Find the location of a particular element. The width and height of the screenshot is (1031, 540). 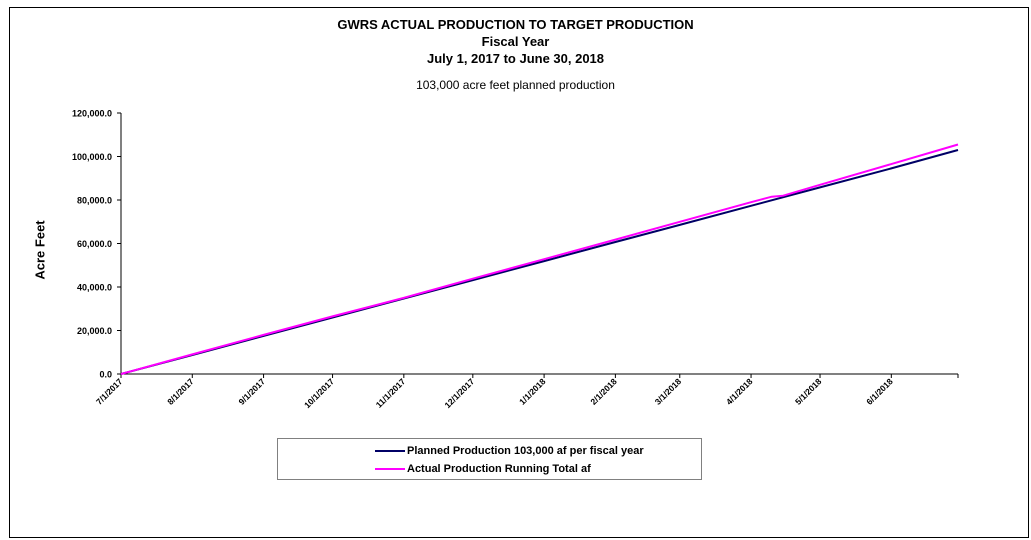

x-tick-label: 2/1/2018 is located at coordinates (603, 391).